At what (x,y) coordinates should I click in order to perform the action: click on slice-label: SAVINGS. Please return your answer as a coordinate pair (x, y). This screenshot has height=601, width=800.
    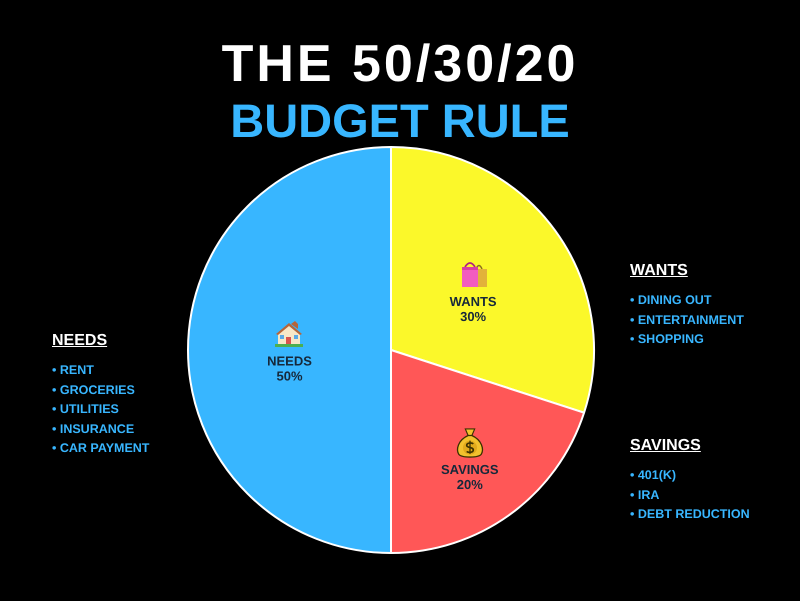
    Looking at the image, I should click on (469, 469).